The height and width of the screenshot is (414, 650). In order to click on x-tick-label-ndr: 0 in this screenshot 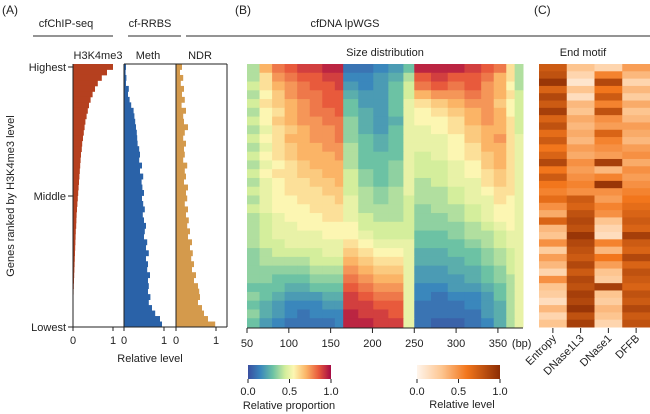, I will do `click(176, 341)`.